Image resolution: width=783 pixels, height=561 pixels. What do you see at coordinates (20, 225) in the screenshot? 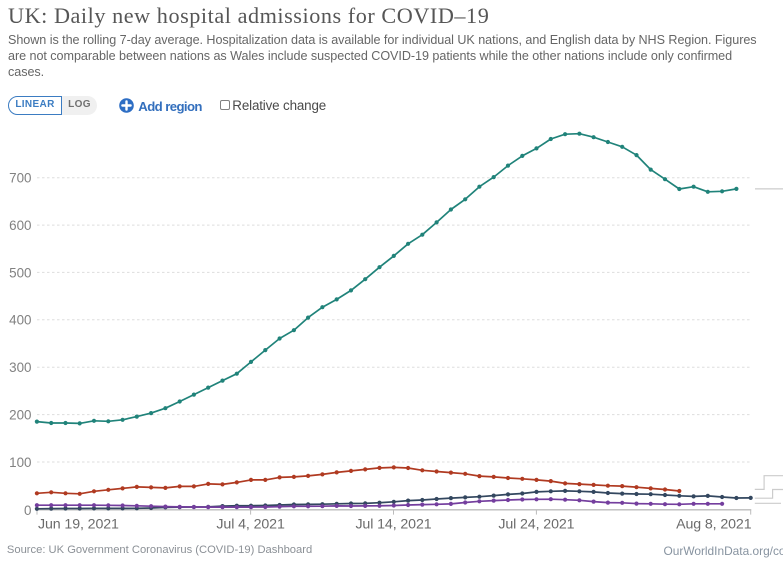
I see `svg-text: 600` at bounding box center [20, 225].